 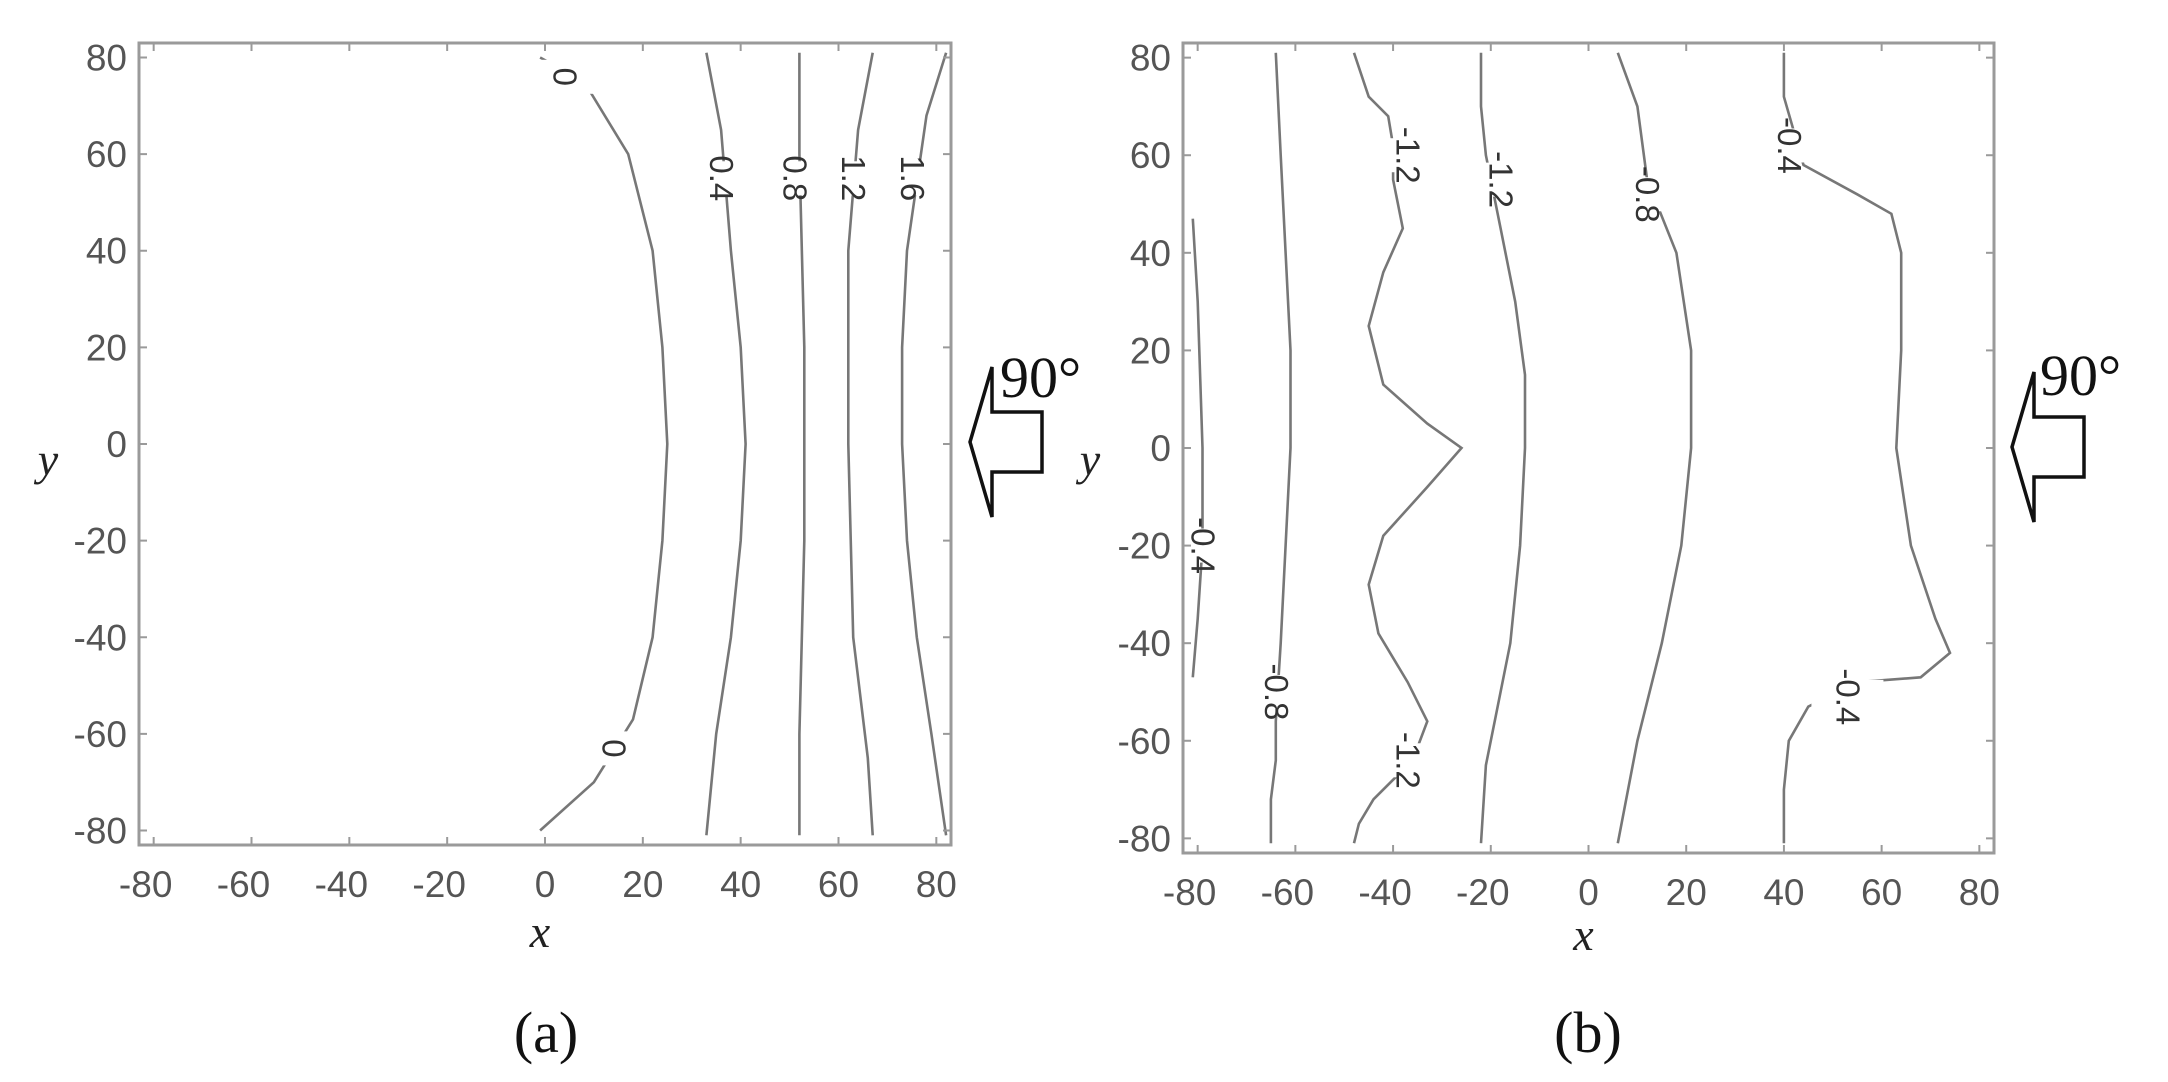 What do you see at coordinates (1588, 1032) in the screenshot?
I see `panel-caption: (b)` at bounding box center [1588, 1032].